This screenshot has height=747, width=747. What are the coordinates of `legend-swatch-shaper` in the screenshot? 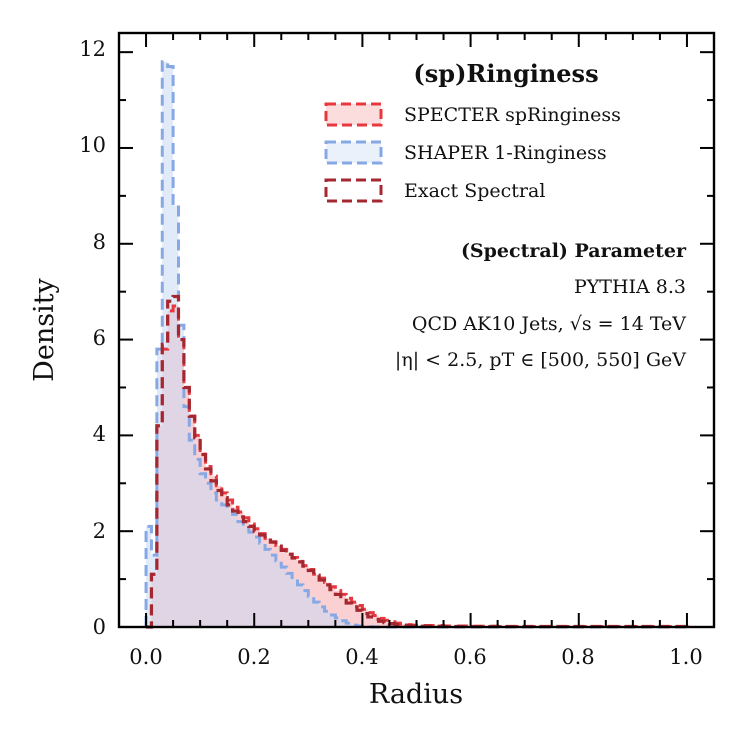 It's located at (353, 152).